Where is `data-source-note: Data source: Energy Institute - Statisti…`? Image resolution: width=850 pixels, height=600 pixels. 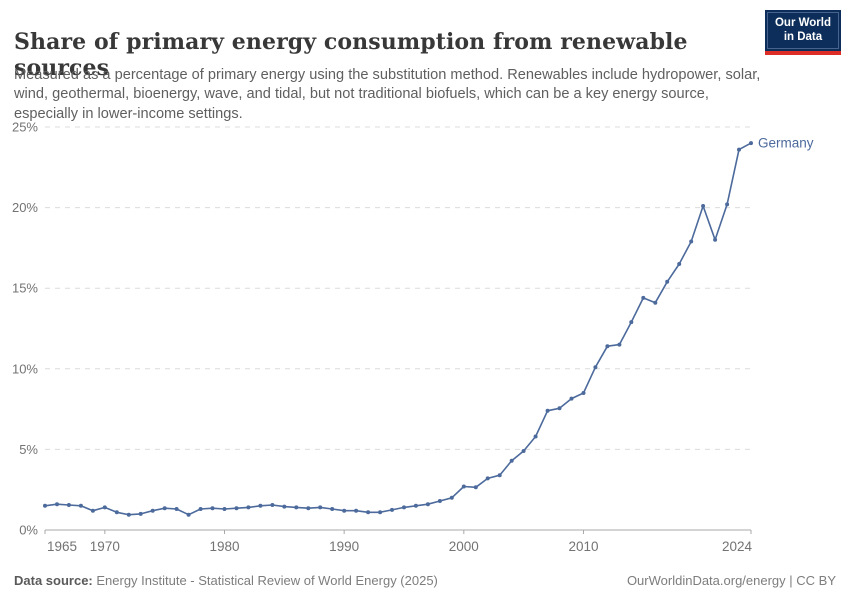 data-source-note: Data source: Energy Institute - Statisti… is located at coordinates (226, 580).